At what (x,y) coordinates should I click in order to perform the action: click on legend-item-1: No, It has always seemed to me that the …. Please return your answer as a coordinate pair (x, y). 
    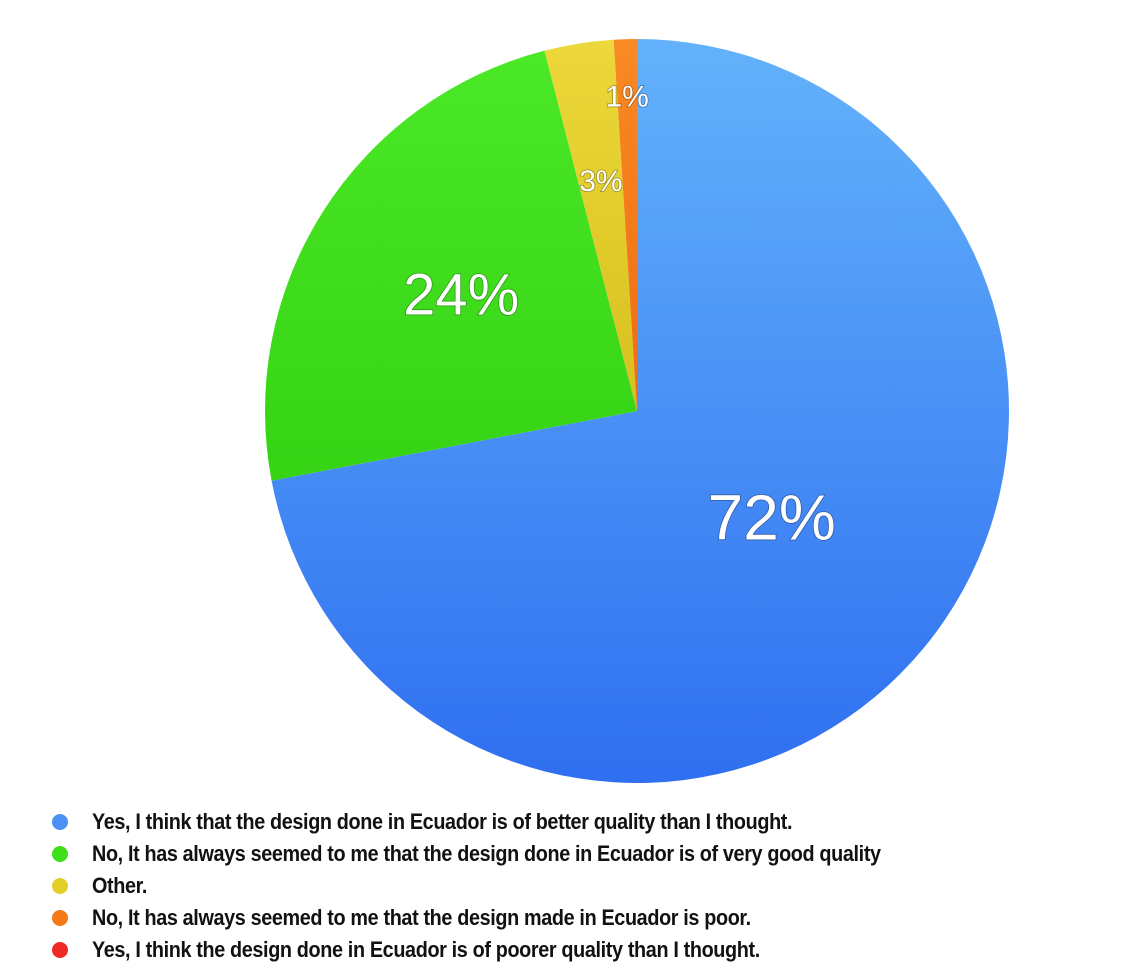
    Looking at the image, I should click on (510, 854).